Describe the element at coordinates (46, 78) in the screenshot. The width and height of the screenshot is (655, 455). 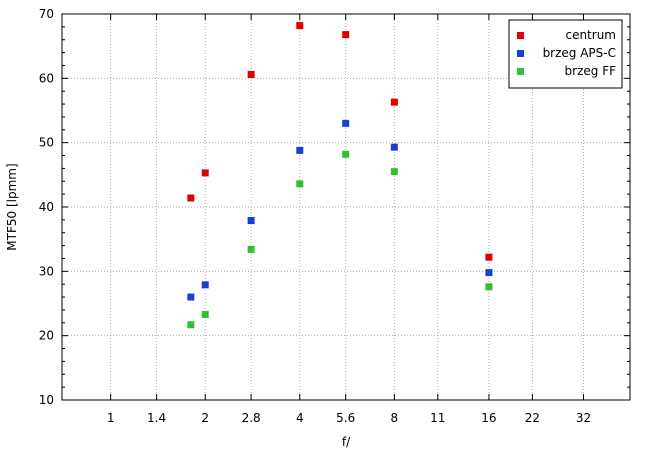
I see `y-tick-label: 60` at that location.